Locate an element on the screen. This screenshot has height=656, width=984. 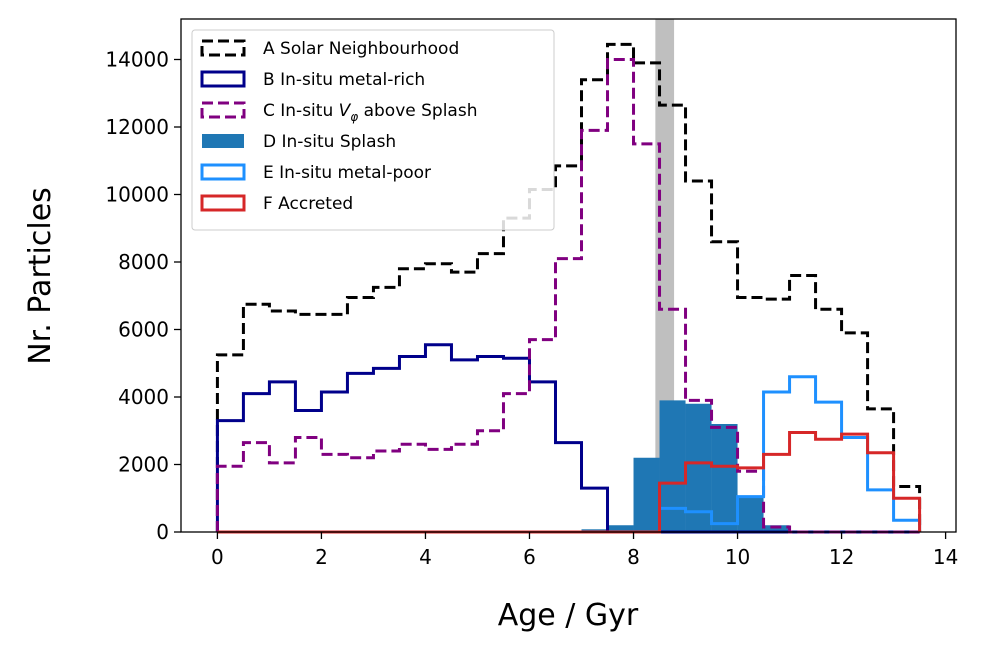
legend-item-F: F Accreted is located at coordinates (276, 204).